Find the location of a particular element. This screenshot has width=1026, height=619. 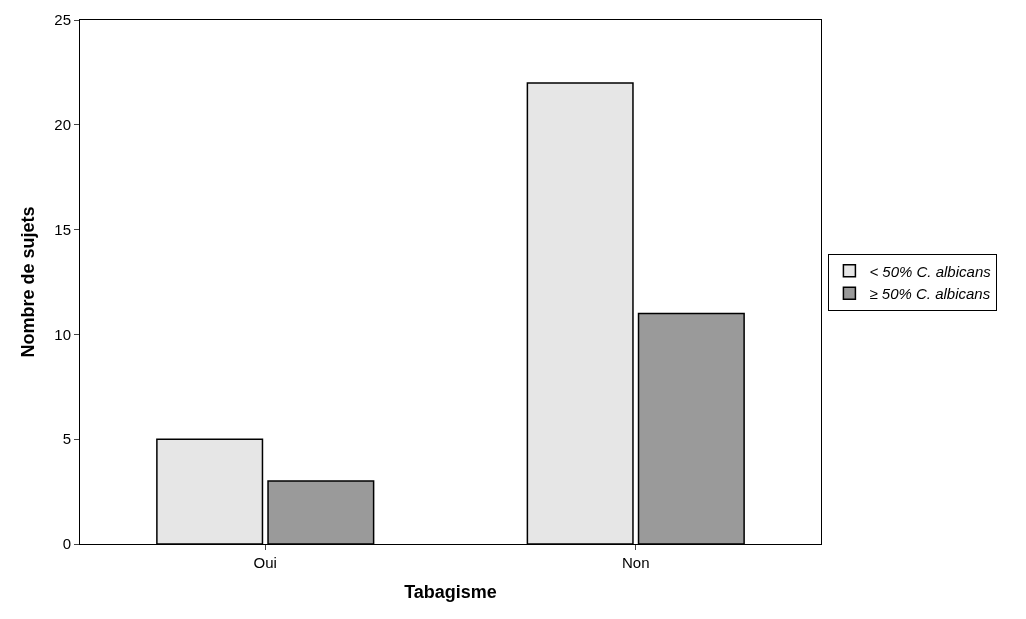

y-tick-label: 15 is located at coordinates (62, 229).